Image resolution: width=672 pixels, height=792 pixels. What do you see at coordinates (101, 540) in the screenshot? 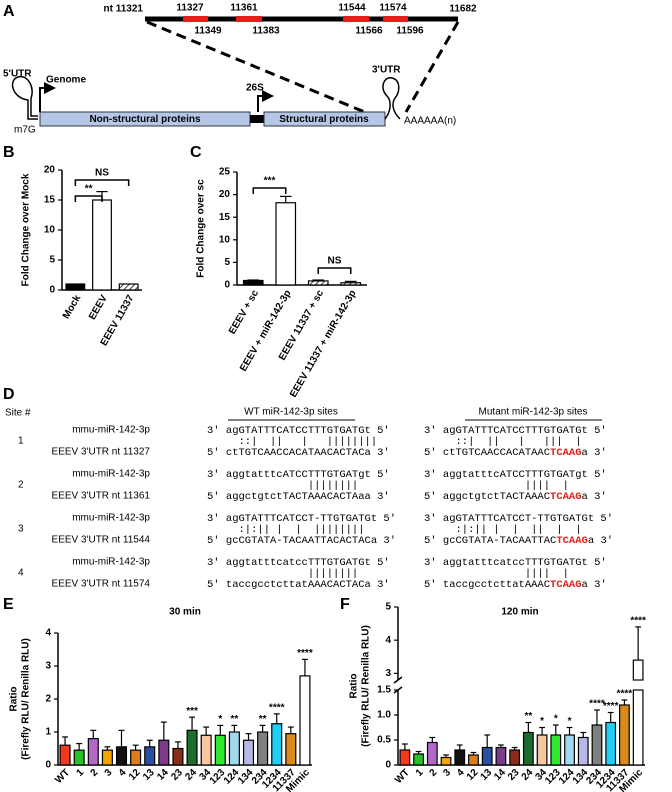
I see `target-name: EEEV 3'UTR nt 11544` at bounding box center [101, 540].